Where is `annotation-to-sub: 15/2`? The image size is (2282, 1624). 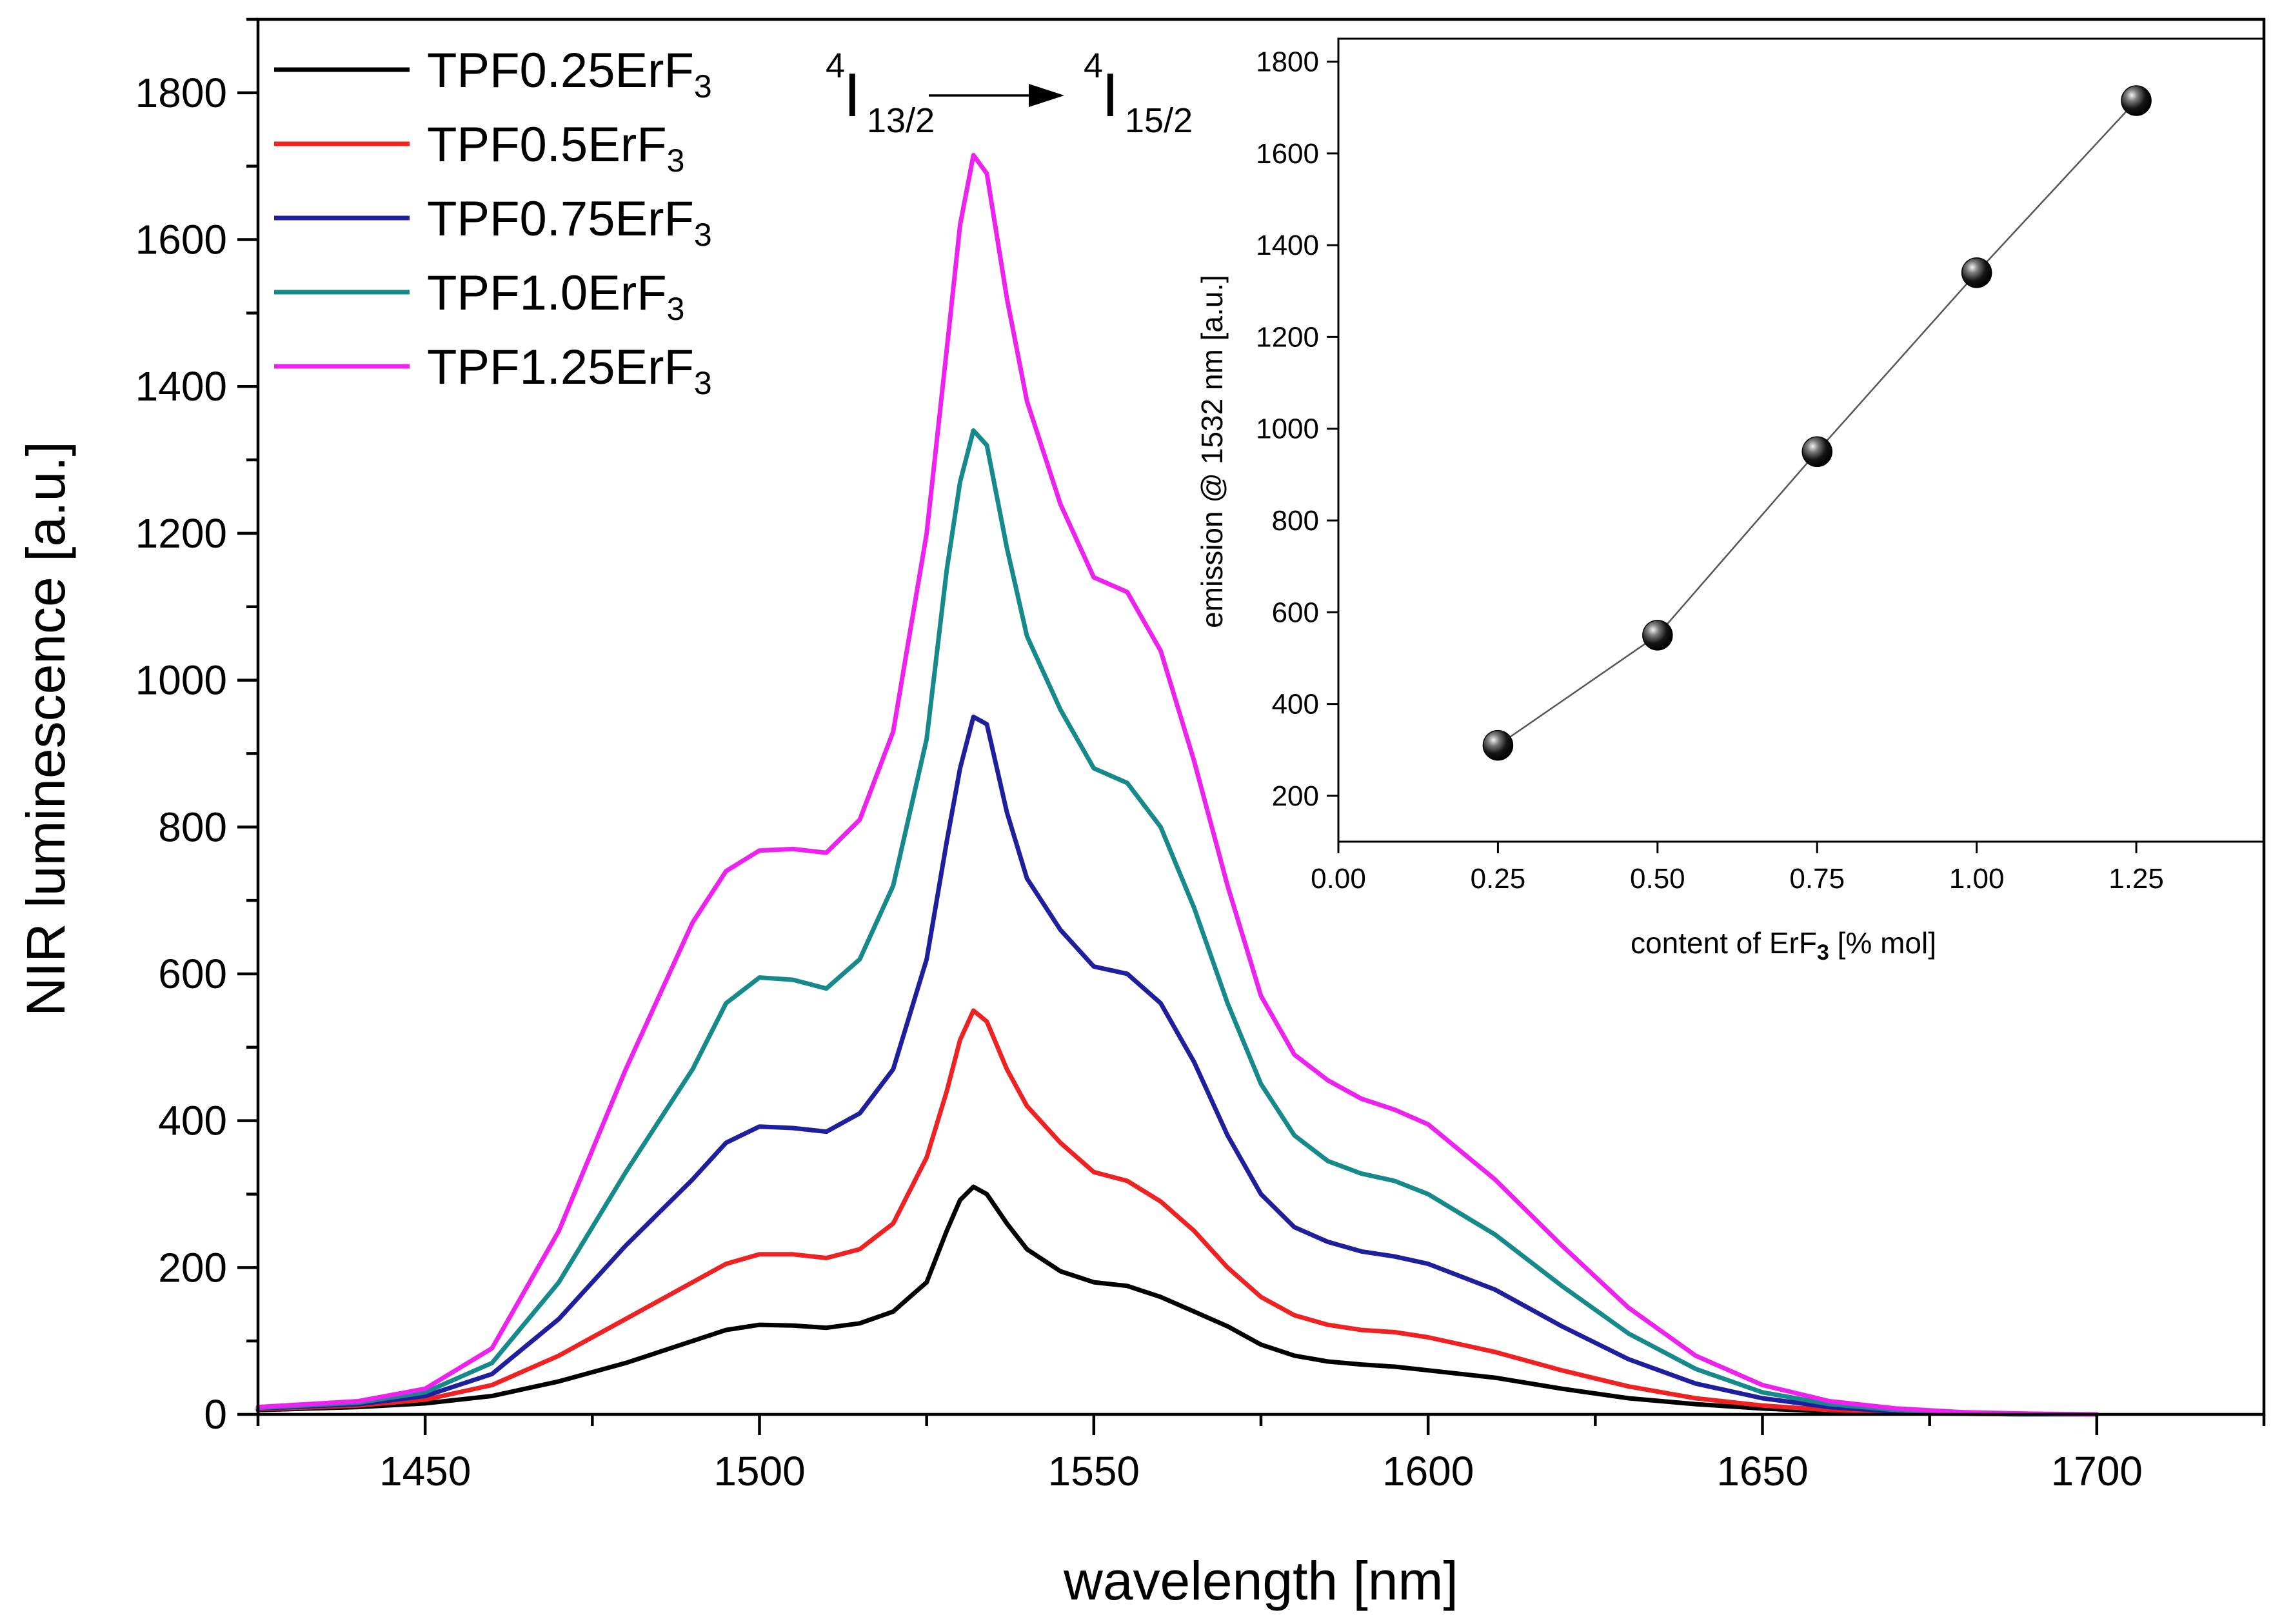 annotation-to-sub: 15/2 is located at coordinates (1159, 120).